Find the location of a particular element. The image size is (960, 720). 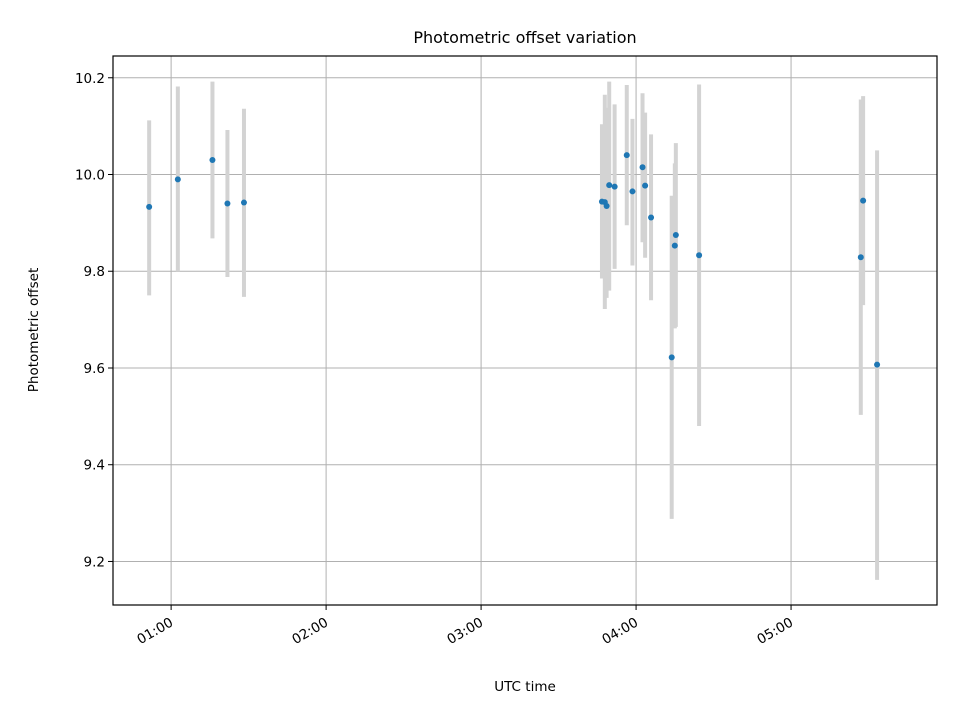

y-tick-label: 9.8 is located at coordinates (94, 272).